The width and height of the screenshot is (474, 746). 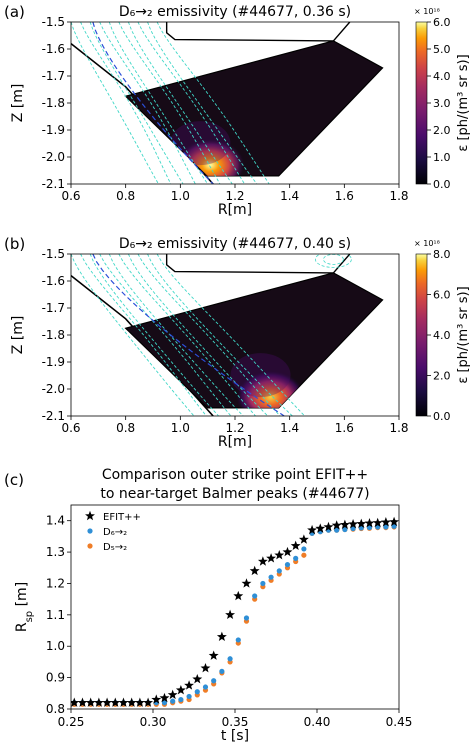 What do you see at coordinates (53, 335) in the screenshot?
I see `y-tick-label-b: -1.8` at bounding box center [53, 335].